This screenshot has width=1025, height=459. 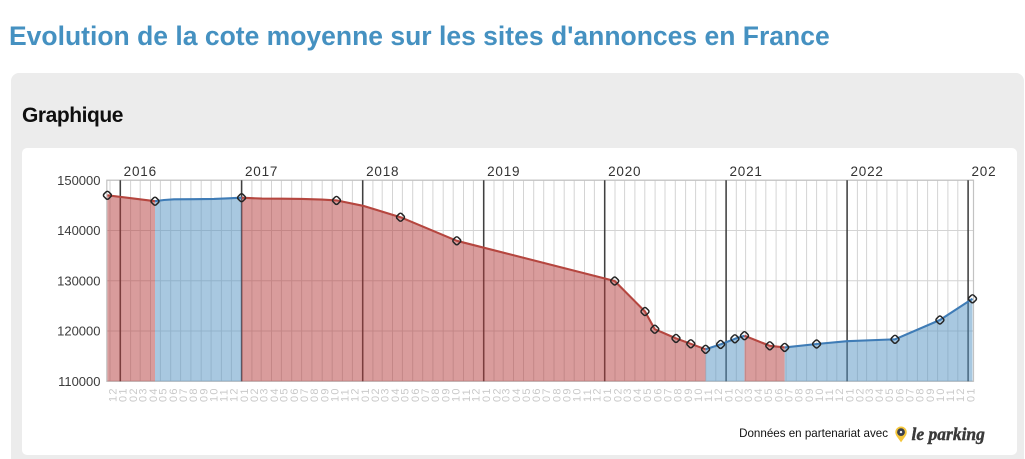 What do you see at coordinates (261, 171) in the screenshot?
I see `svg-text: 2017` at bounding box center [261, 171].